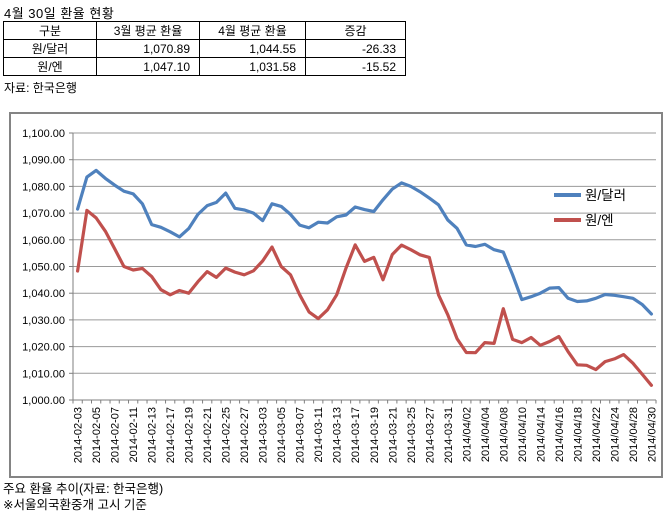  What do you see at coordinates (412, 435) in the screenshot?
I see `x-axis-label: 2014-03-25` at bounding box center [412, 435].